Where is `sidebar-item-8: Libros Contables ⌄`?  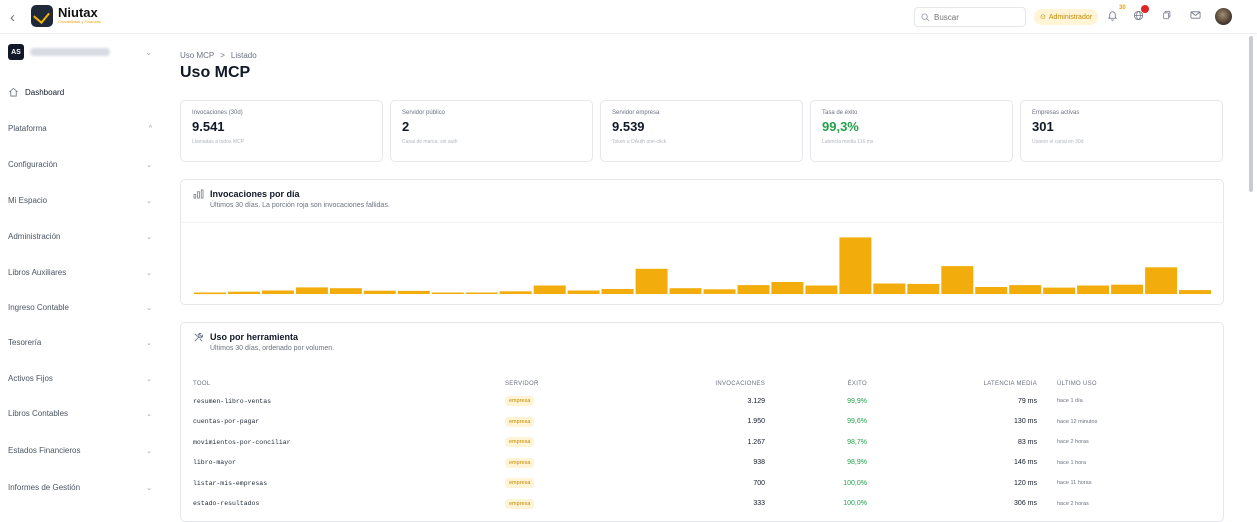 sidebar-item-8: Libros Contables ⌄ is located at coordinates (80, 413).